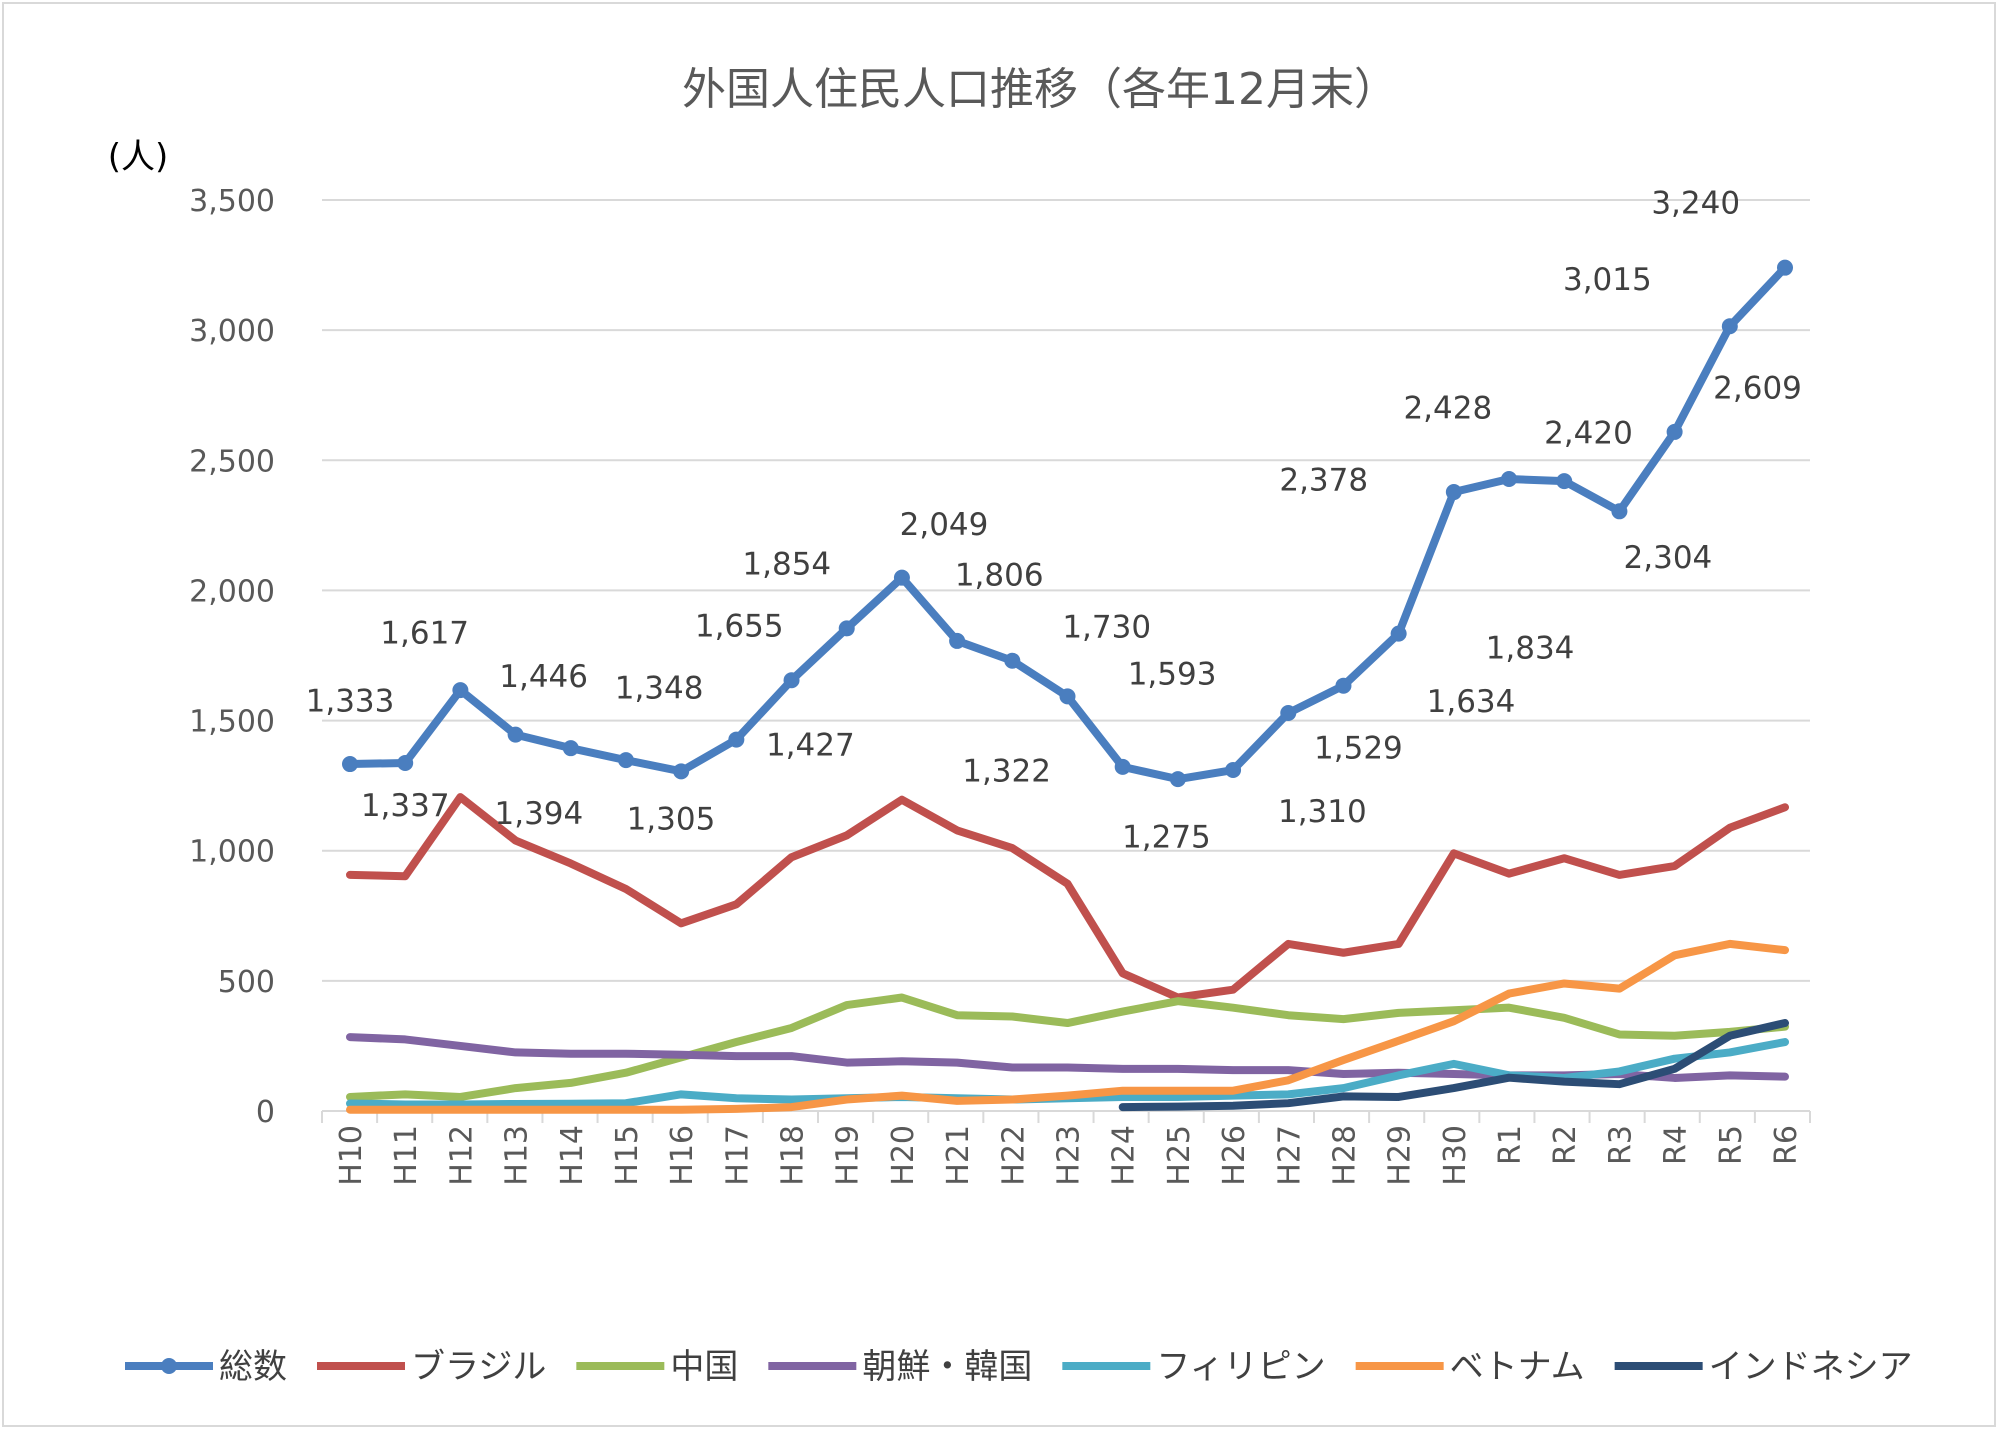  I want to click on y-tick-label: 2,000, so click(232, 591).